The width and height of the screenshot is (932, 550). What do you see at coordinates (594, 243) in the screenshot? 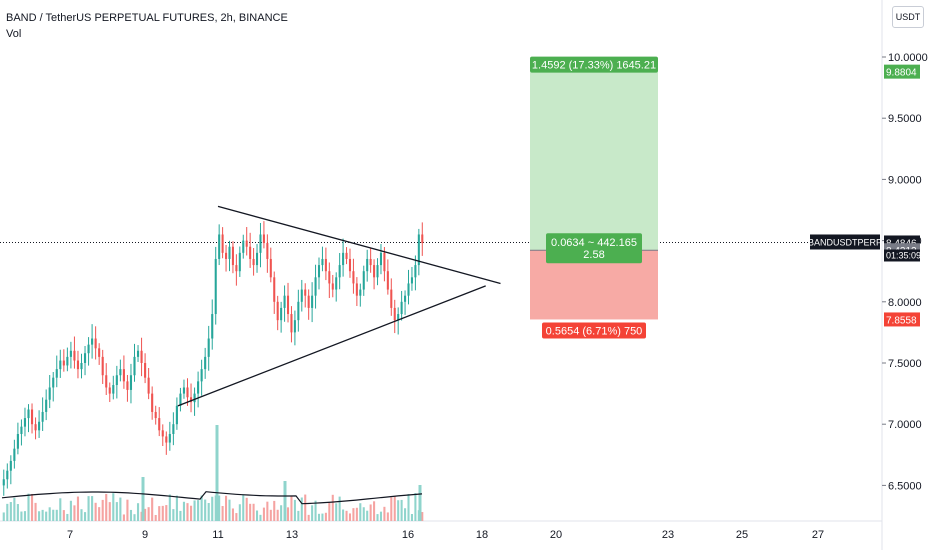
I see `rr-label-text: 0.0634 ~ 442.165` at bounding box center [594, 243].